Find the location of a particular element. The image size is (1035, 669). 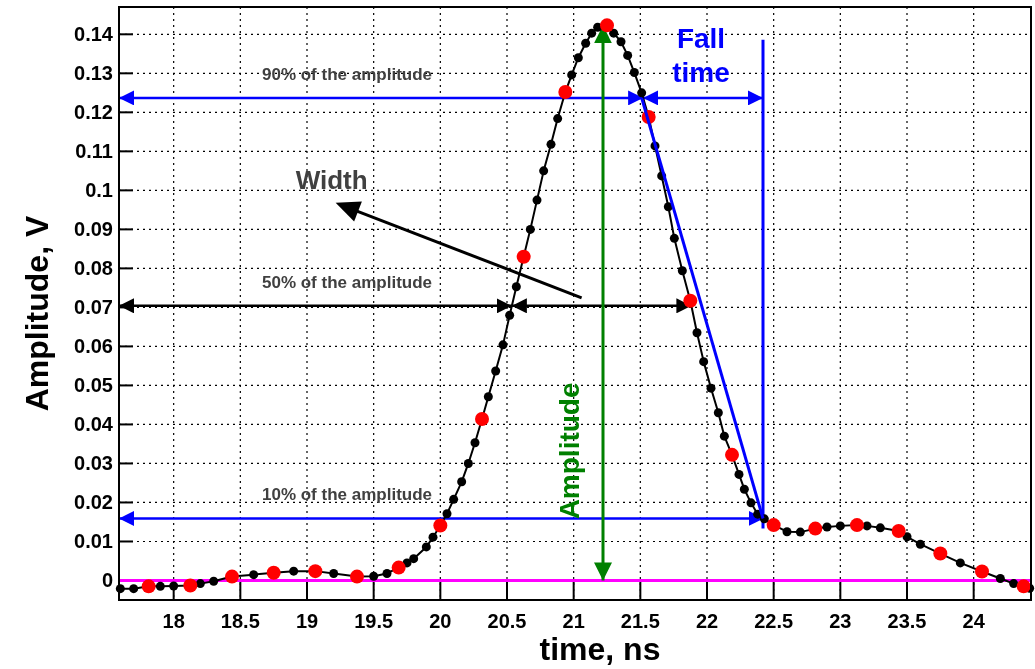

y-tick-label: 0.09 is located at coordinates (93, 229).